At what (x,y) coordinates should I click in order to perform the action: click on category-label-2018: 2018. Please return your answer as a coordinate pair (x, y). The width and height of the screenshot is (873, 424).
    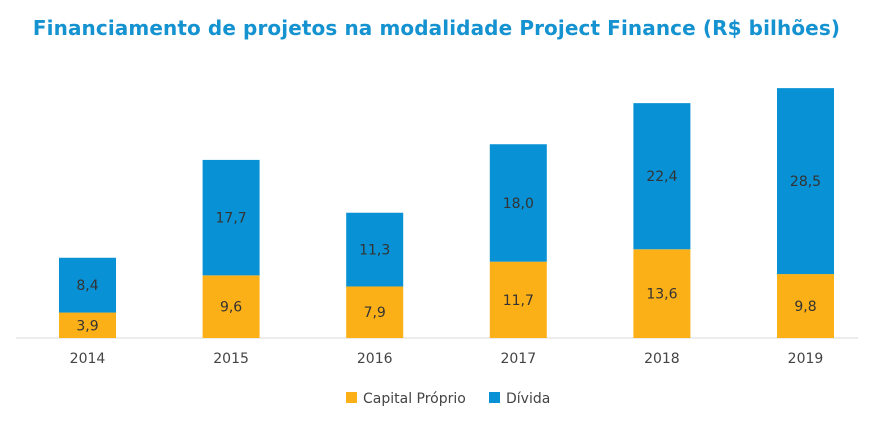
    Looking at the image, I should click on (662, 359).